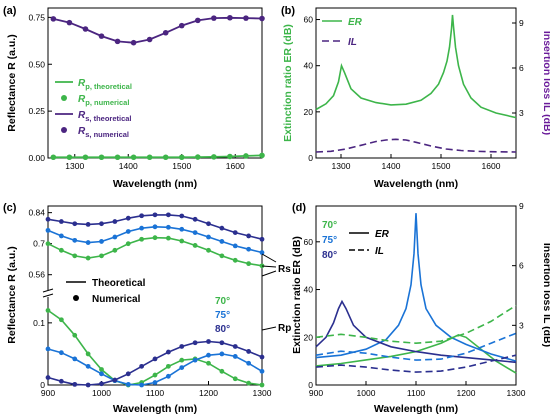 The width and height of the screenshot is (550, 416). I want to click on d-angle-75-label: 75°, so click(329, 240).